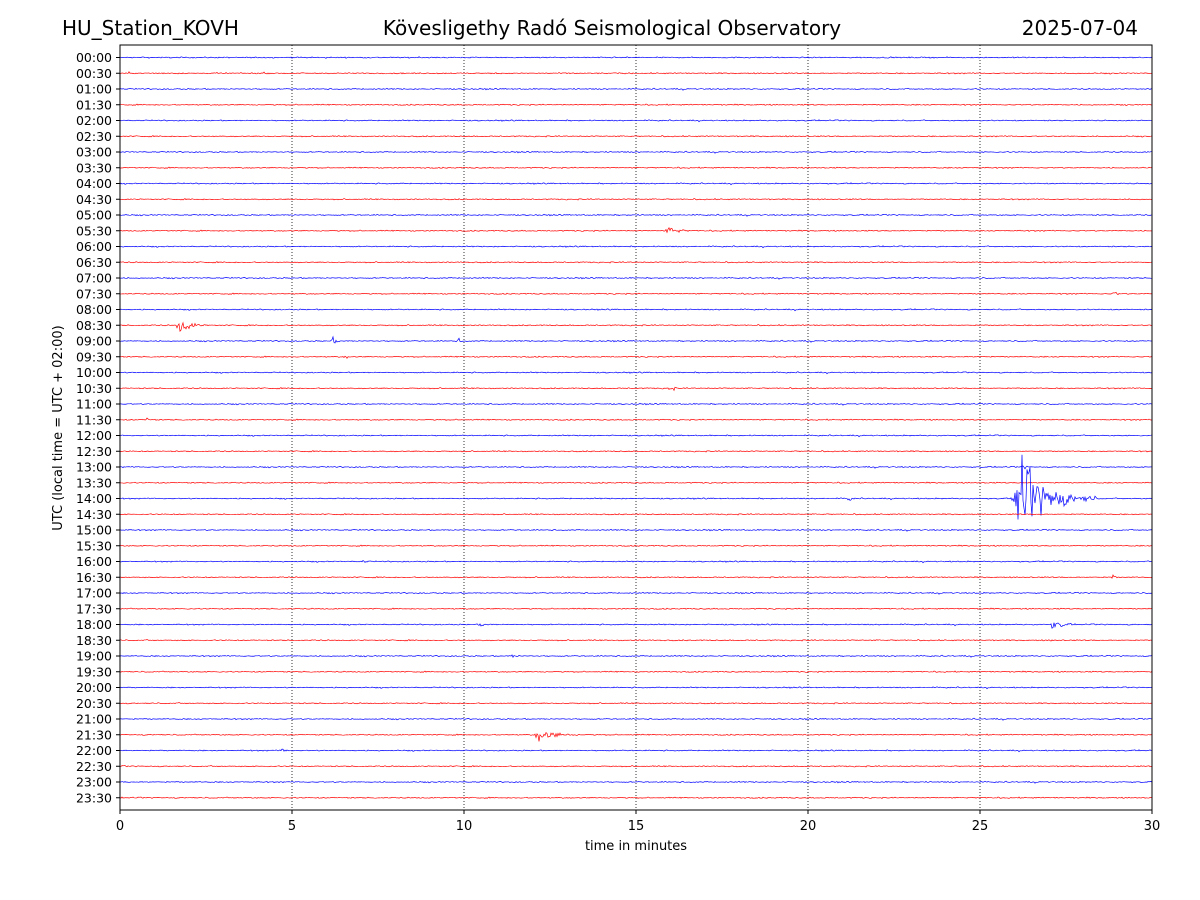 This screenshot has height=900, width=1200. What do you see at coordinates (980, 826) in the screenshot?
I see `x-tick-label-25: 25` at bounding box center [980, 826].